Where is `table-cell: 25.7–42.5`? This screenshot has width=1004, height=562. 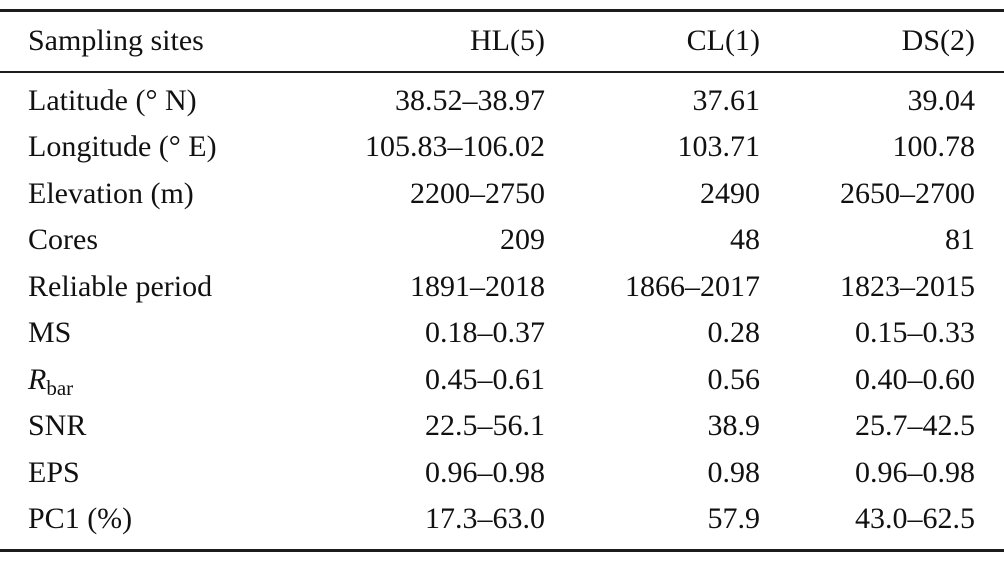
table-cell: 25.7–42.5 is located at coordinates (915, 425).